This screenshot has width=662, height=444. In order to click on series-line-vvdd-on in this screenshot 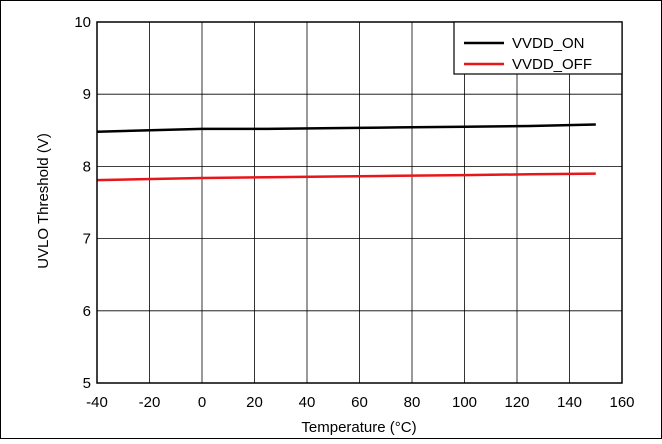, I will do `click(346, 128)`.